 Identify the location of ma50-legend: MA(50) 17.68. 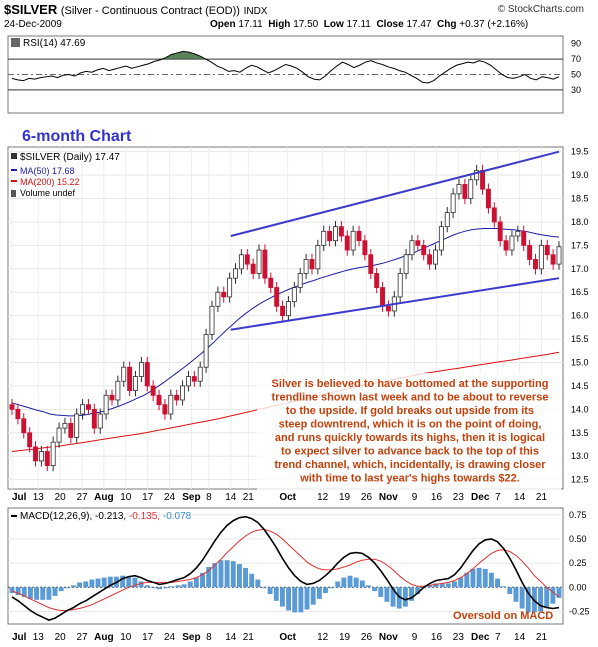
(47, 171).